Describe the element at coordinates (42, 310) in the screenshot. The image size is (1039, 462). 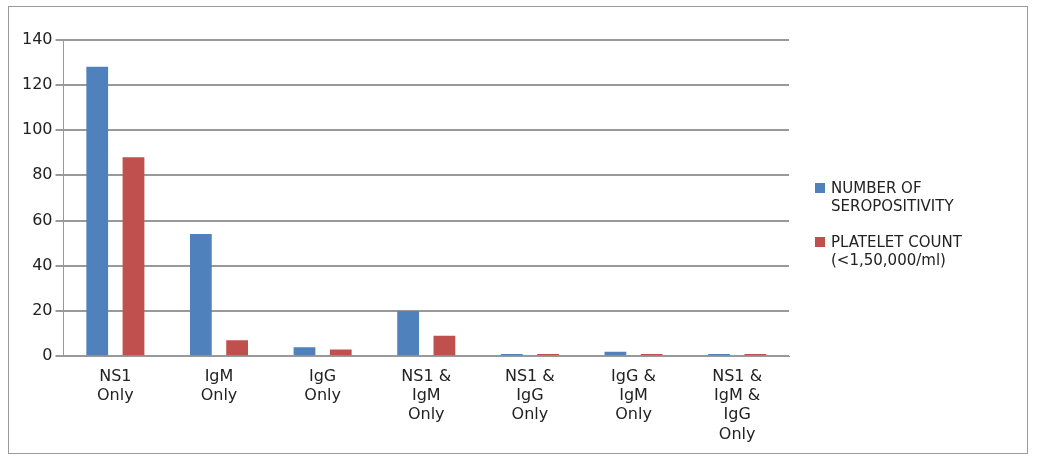
I see `y-tick-label: 20` at that location.